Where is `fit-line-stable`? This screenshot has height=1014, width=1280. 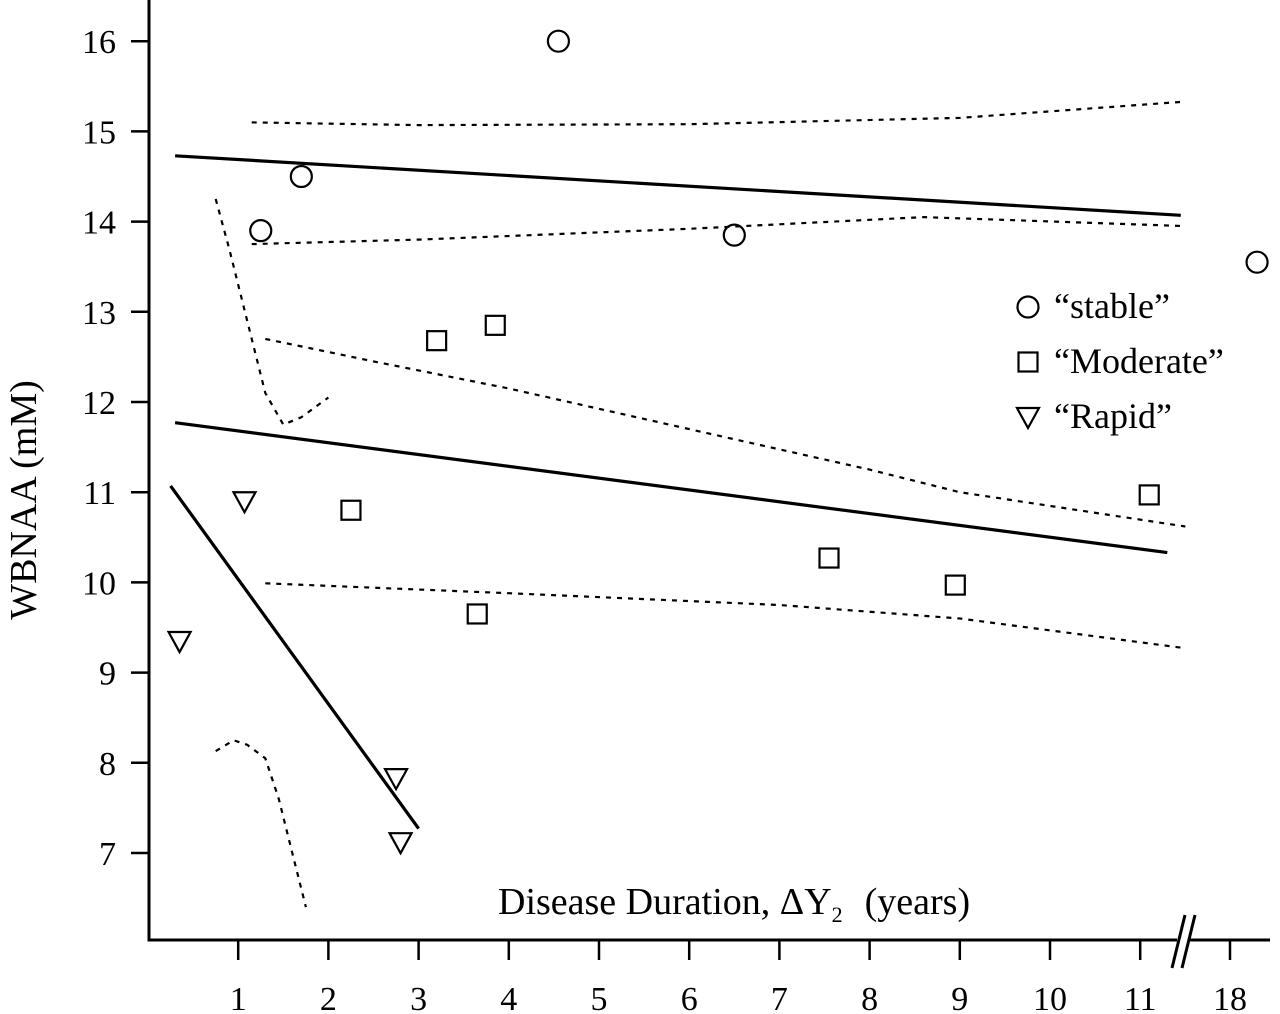 fit-line-stable is located at coordinates (678, 185).